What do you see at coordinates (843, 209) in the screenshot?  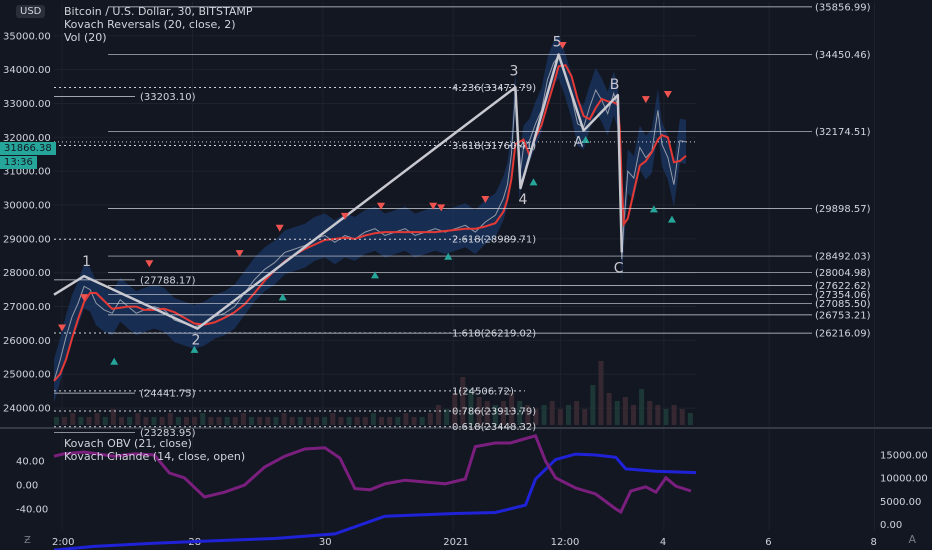 I see `level-label-right: (29898.57)` at bounding box center [843, 209].